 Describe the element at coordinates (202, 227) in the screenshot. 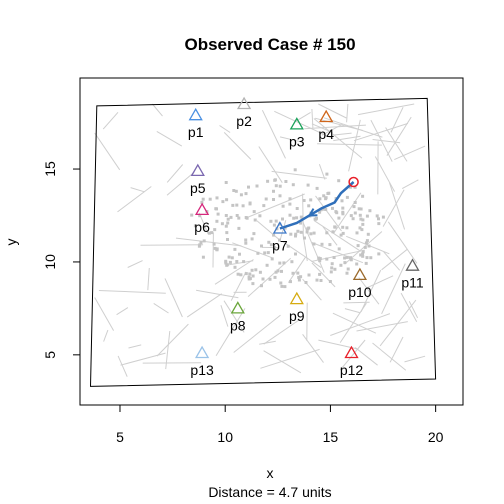

I see `pump-label-p6: p6` at that location.